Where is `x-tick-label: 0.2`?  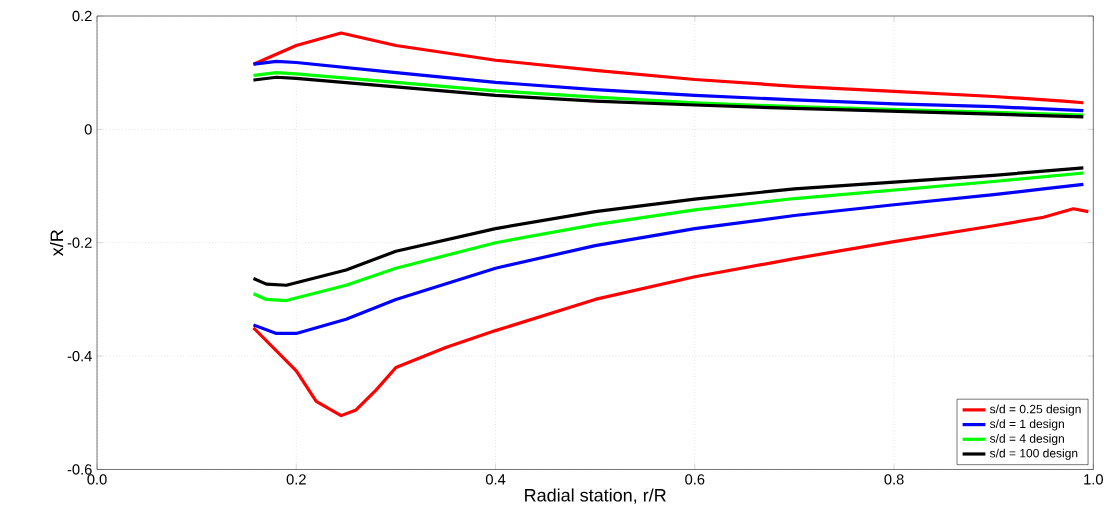 x-tick-label: 0.2 is located at coordinates (296, 479).